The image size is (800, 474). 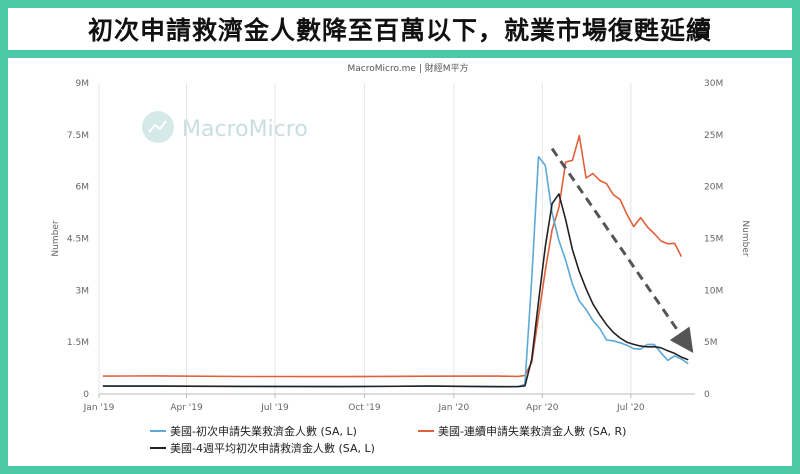 What do you see at coordinates (78, 240) in the screenshot?
I see `y-left-tick-label: 4.5M` at bounding box center [78, 240].